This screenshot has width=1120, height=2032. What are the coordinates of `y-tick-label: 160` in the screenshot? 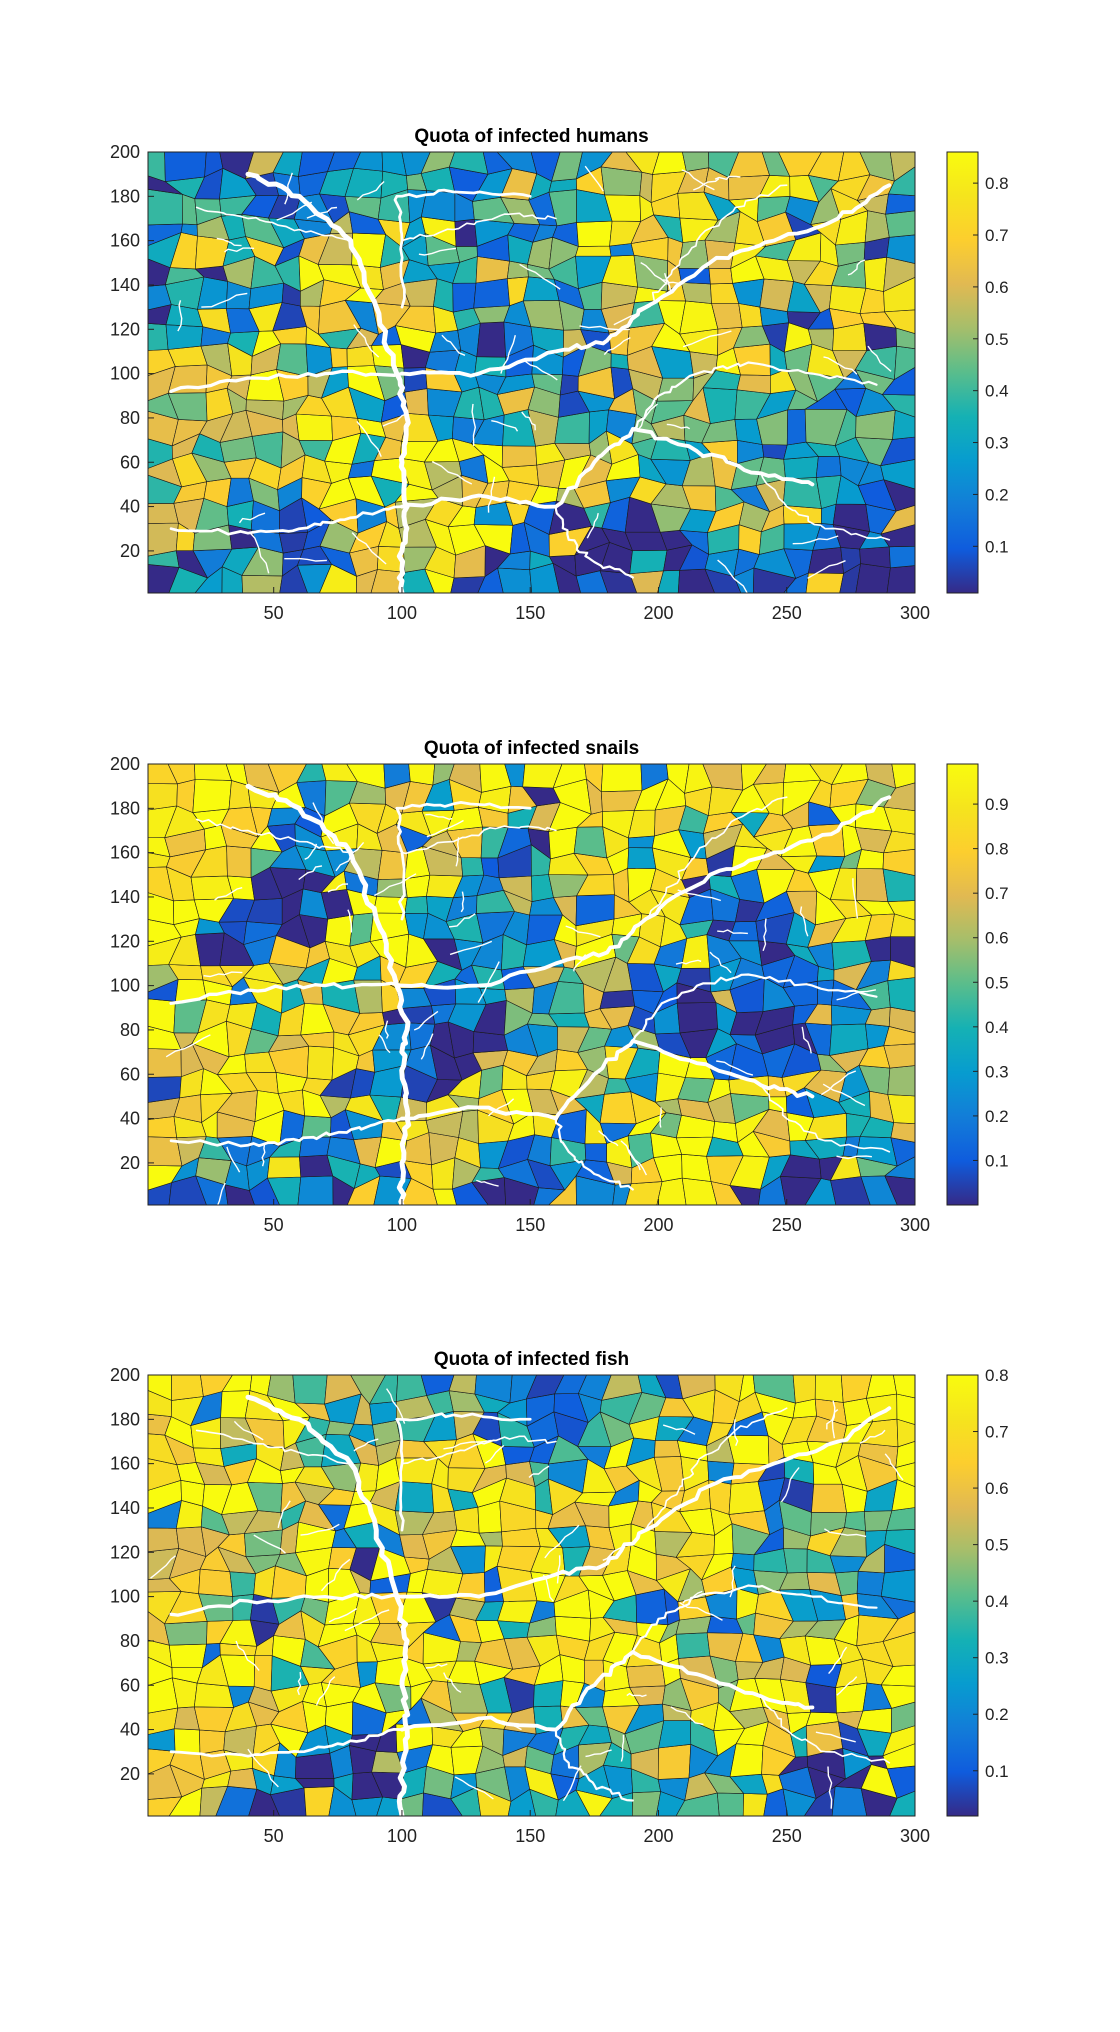 It's located at (125, 853).